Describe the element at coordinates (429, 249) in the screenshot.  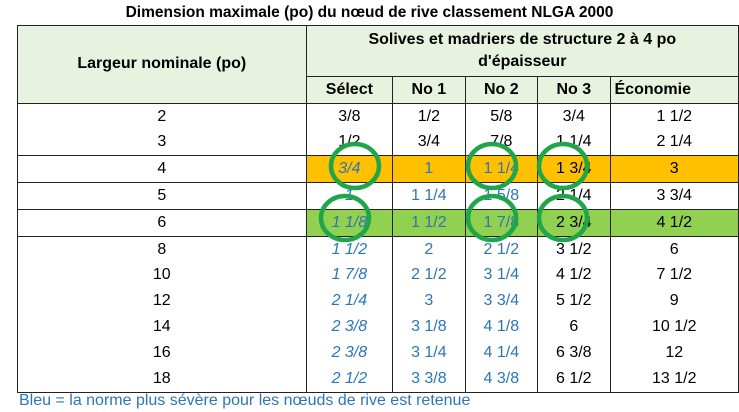
I see `value-cell: 2` at that location.